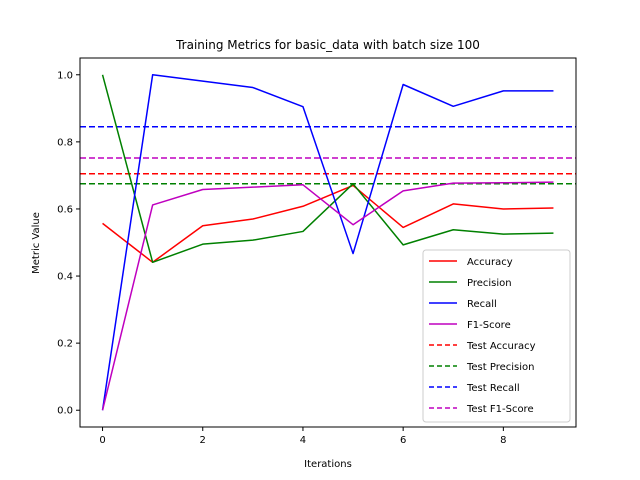  What do you see at coordinates (489, 325) in the screenshot?
I see `legend-label-f1-score: F1-Score` at bounding box center [489, 325].